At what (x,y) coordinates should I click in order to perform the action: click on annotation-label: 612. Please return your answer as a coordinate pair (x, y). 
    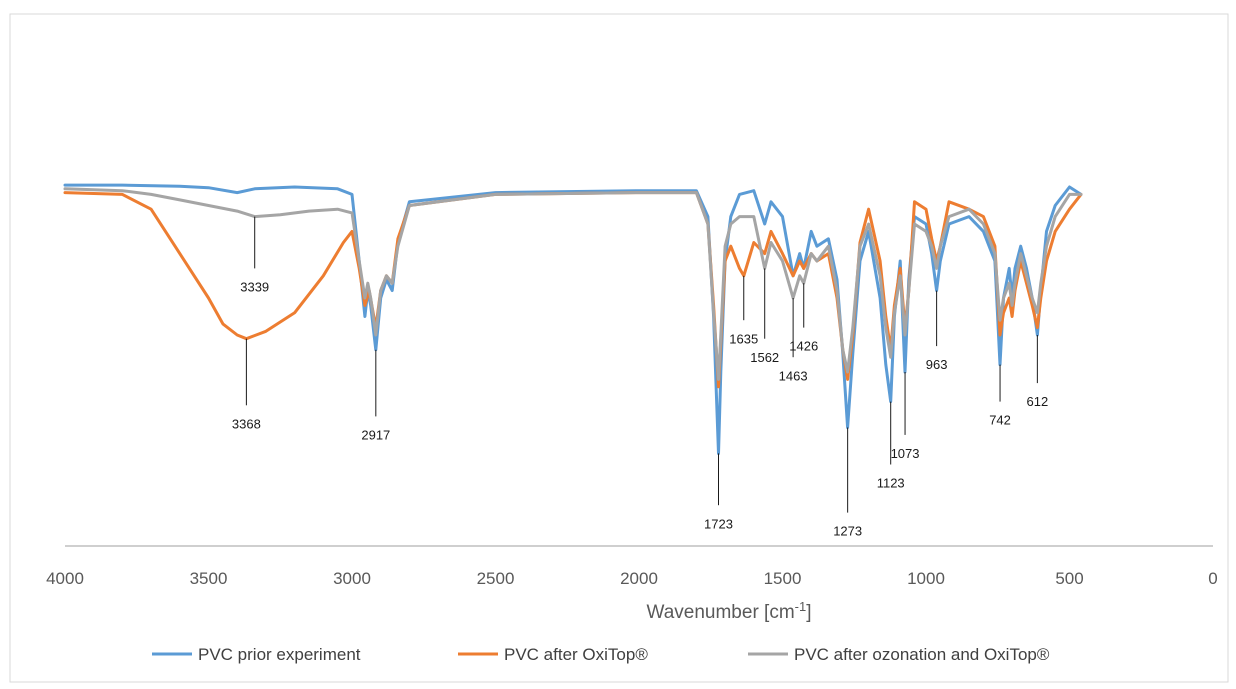
    Looking at the image, I should click on (1038, 401).